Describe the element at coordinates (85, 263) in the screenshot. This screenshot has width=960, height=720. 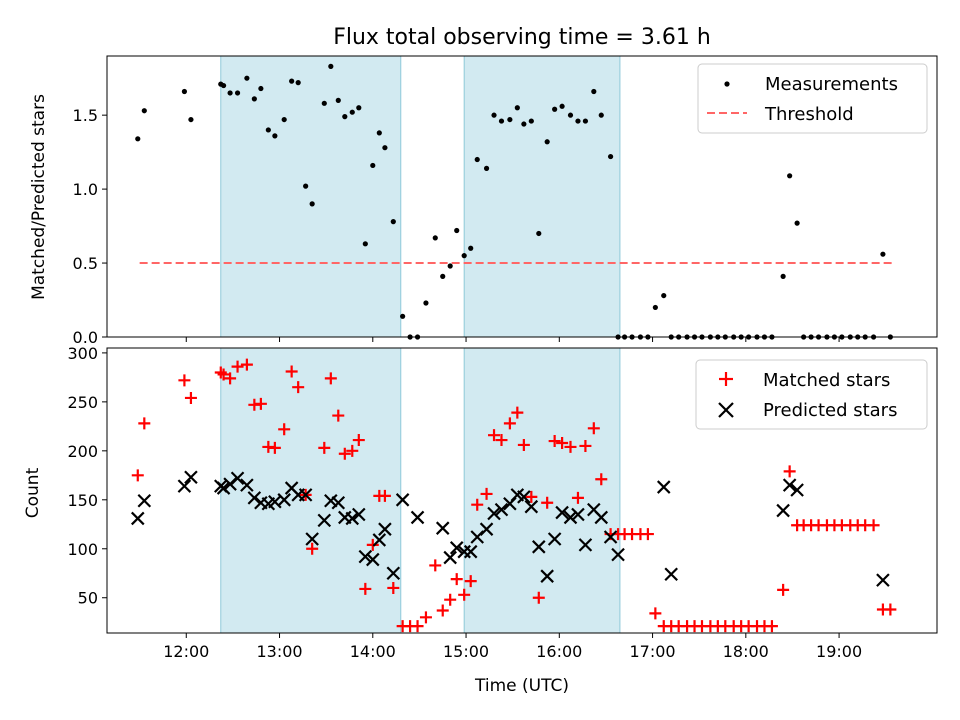
I see `top-y-tick-label: 0.5` at that location.